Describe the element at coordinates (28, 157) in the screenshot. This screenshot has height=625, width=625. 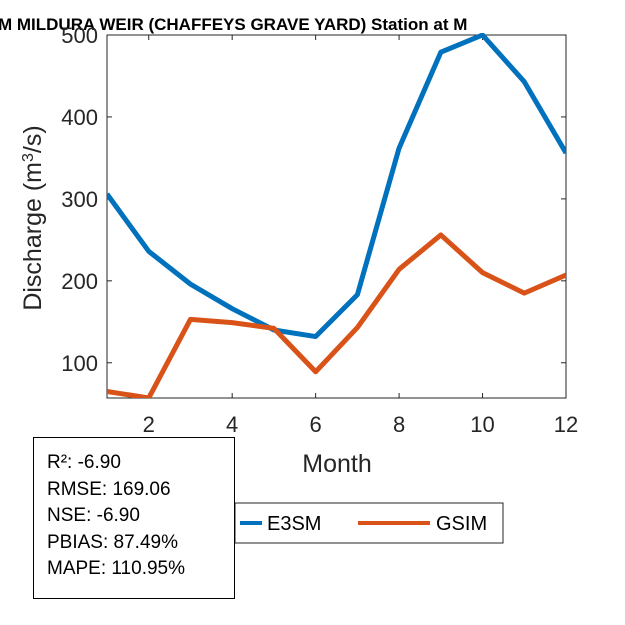
I see `y-axis-label-sup: 3` at that location.